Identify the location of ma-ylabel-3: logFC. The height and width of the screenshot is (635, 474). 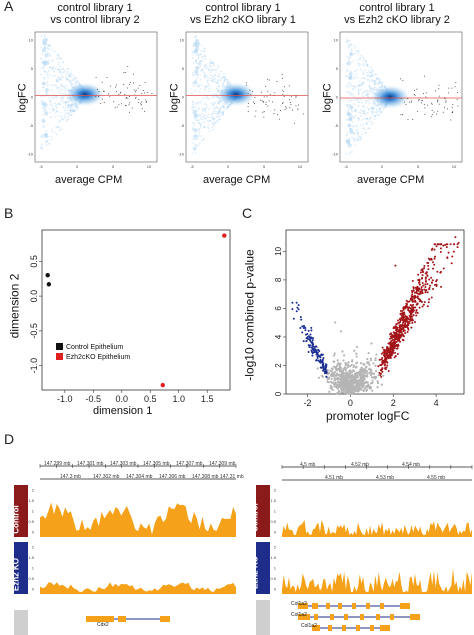
(327, 98).